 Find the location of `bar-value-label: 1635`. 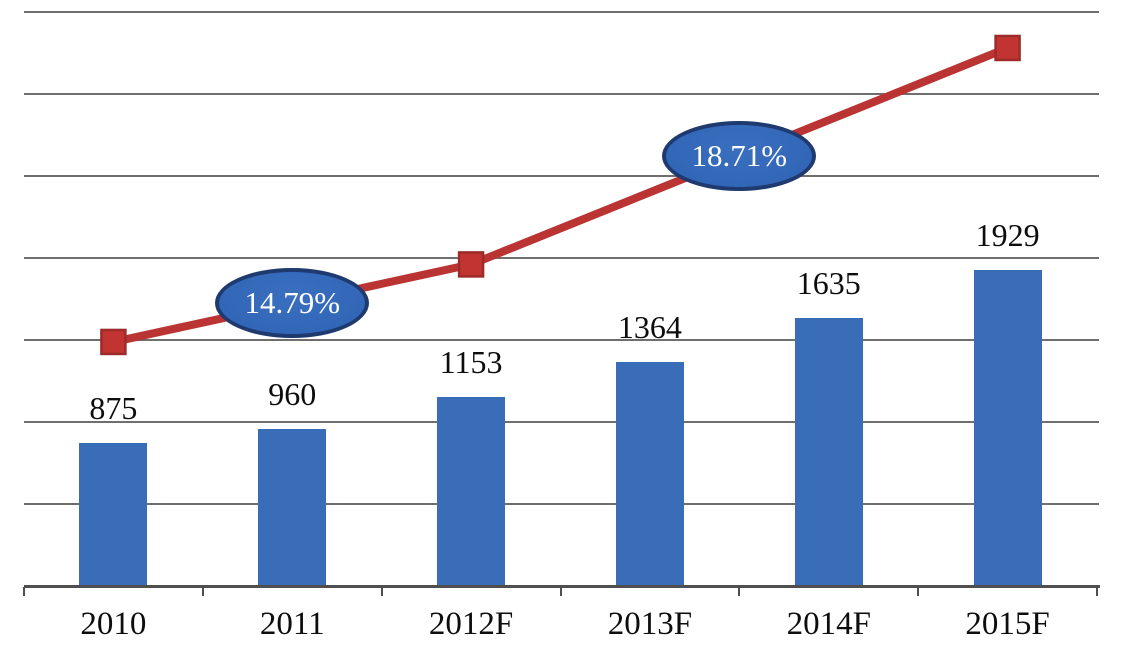

bar-value-label: 1635 is located at coordinates (828, 282).